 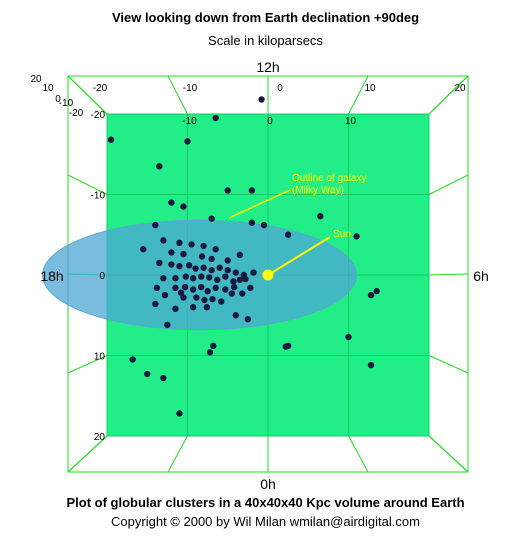 What do you see at coordinates (265, 40) in the screenshot?
I see `chart-subtitle: Scale in kiloparsecs` at bounding box center [265, 40].